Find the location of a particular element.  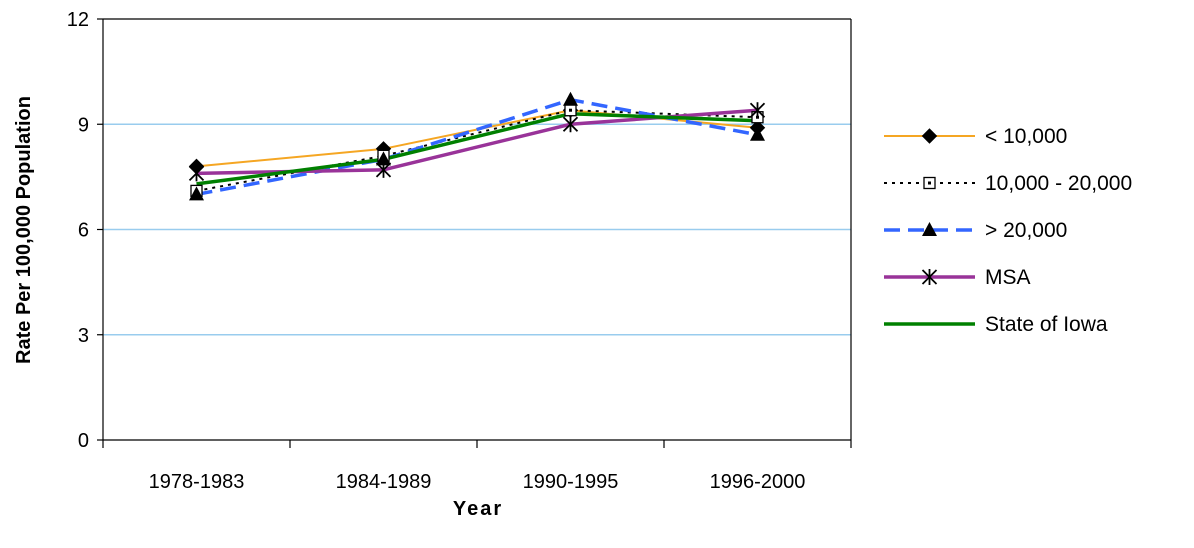

y-tick-labels: 0 3 6 9 12 is located at coordinates (78, 230).